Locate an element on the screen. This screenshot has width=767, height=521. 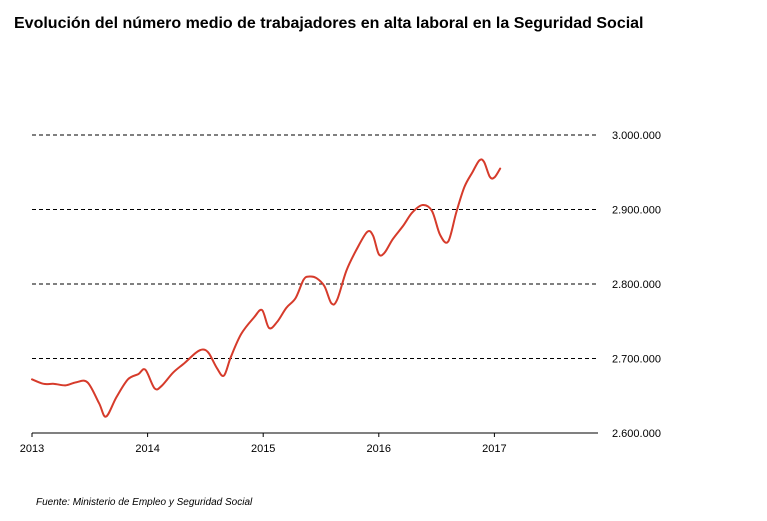
x-tick-label: 2017 is located at coordinates (494, 449).